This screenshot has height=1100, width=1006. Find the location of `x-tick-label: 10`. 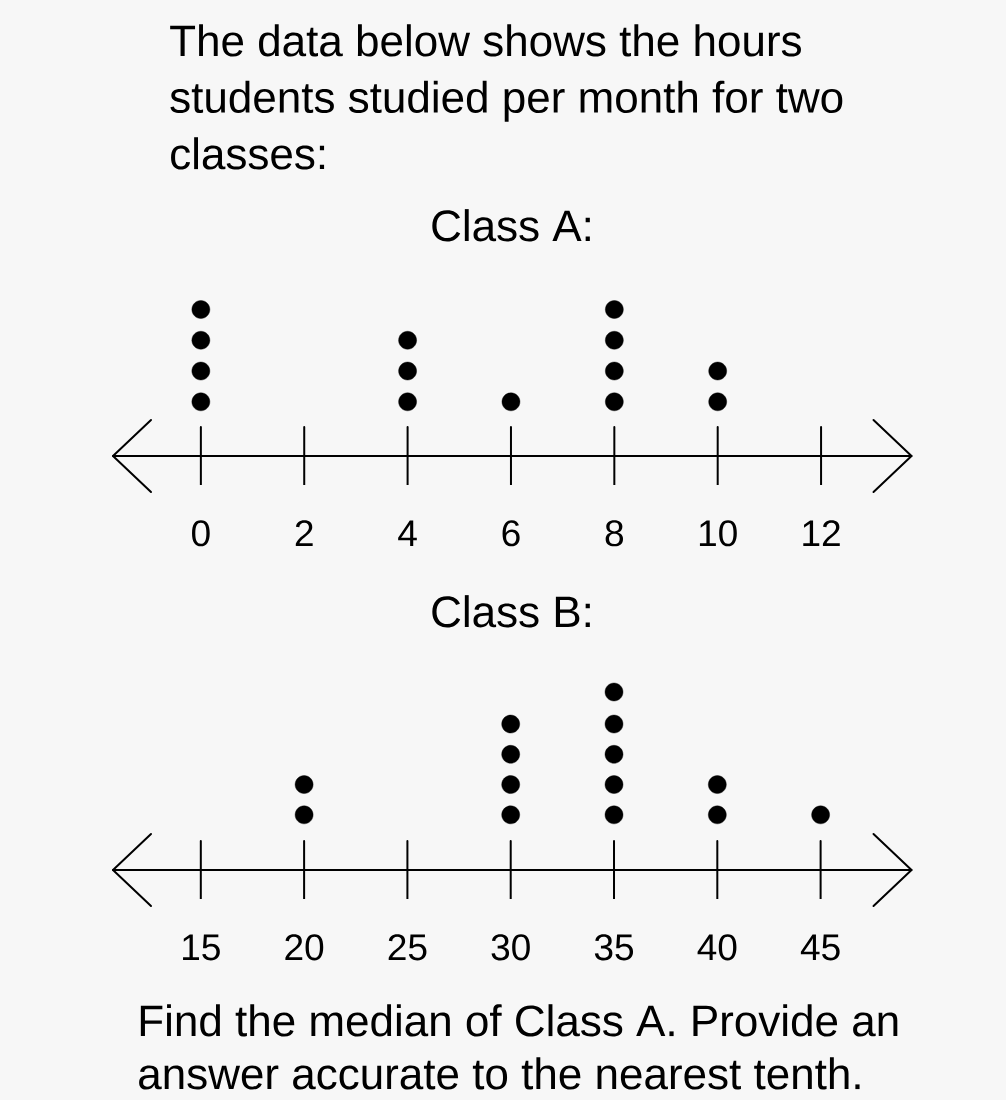

x-tick-label: 10 is located at coordinates (718, 533).